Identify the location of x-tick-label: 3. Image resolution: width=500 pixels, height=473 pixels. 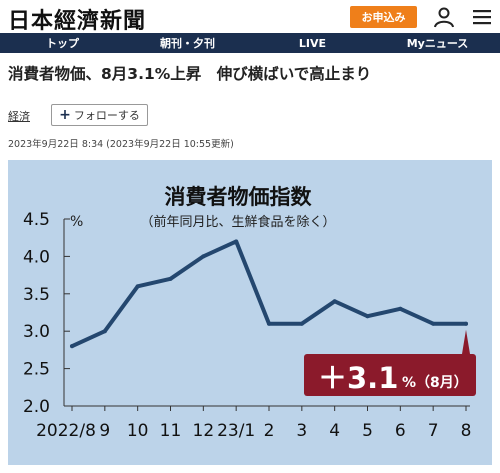
(301, 431).